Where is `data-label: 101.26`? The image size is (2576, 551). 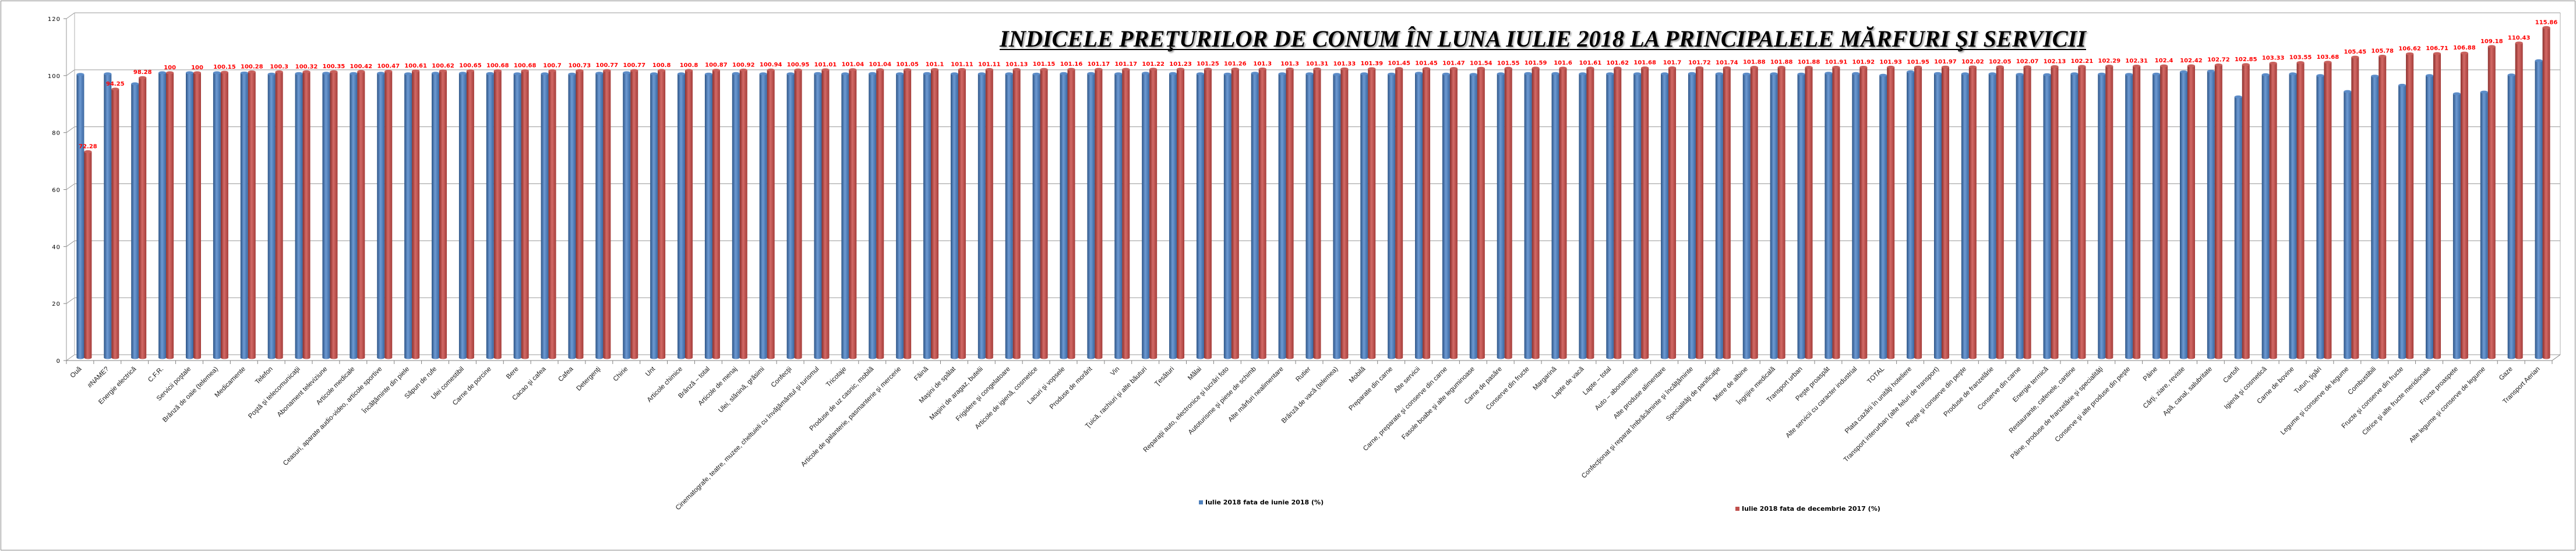 data-label: 101.26 is located at coordinates (1235, 64).